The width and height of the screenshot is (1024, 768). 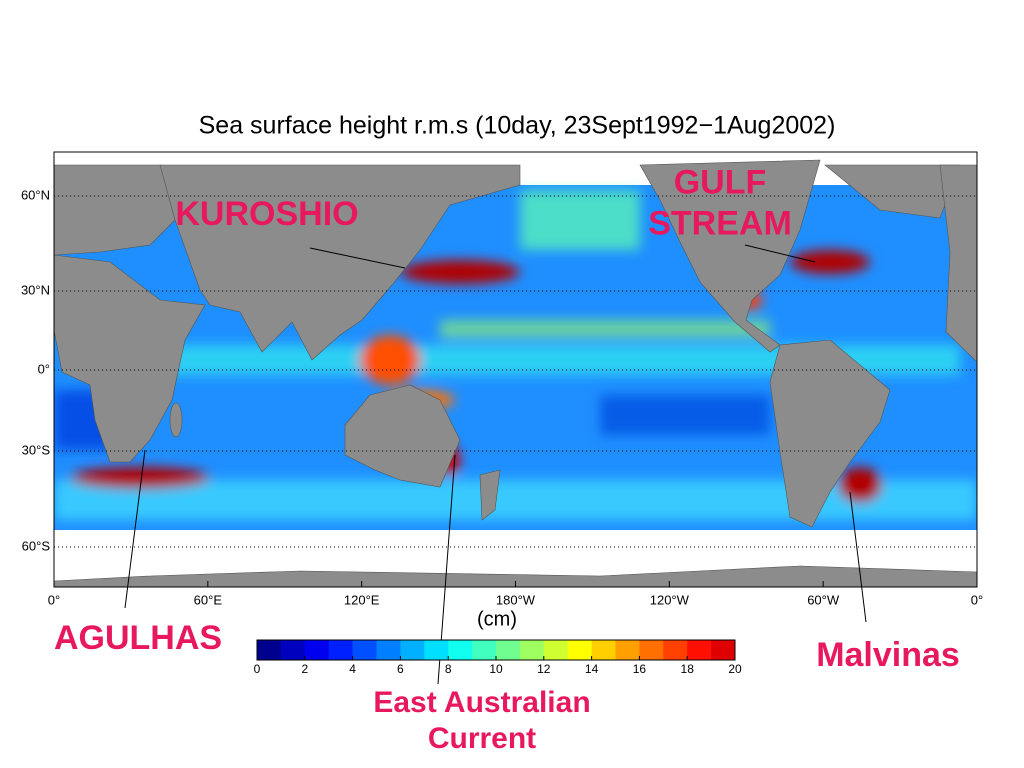 I want to click on lon-tick-label: 60°W, so click(x=823, y=599).